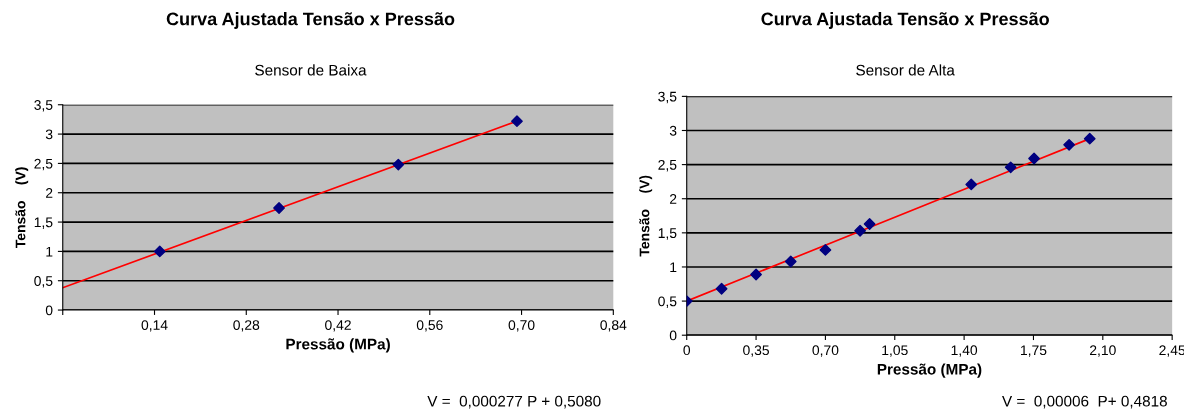 The height and width of the screenshot is (419, 1184). Describe the element at coordinates (514, 402) in the screenshot. I see `text: V = 0,000277 P + 0,5080` at that location.